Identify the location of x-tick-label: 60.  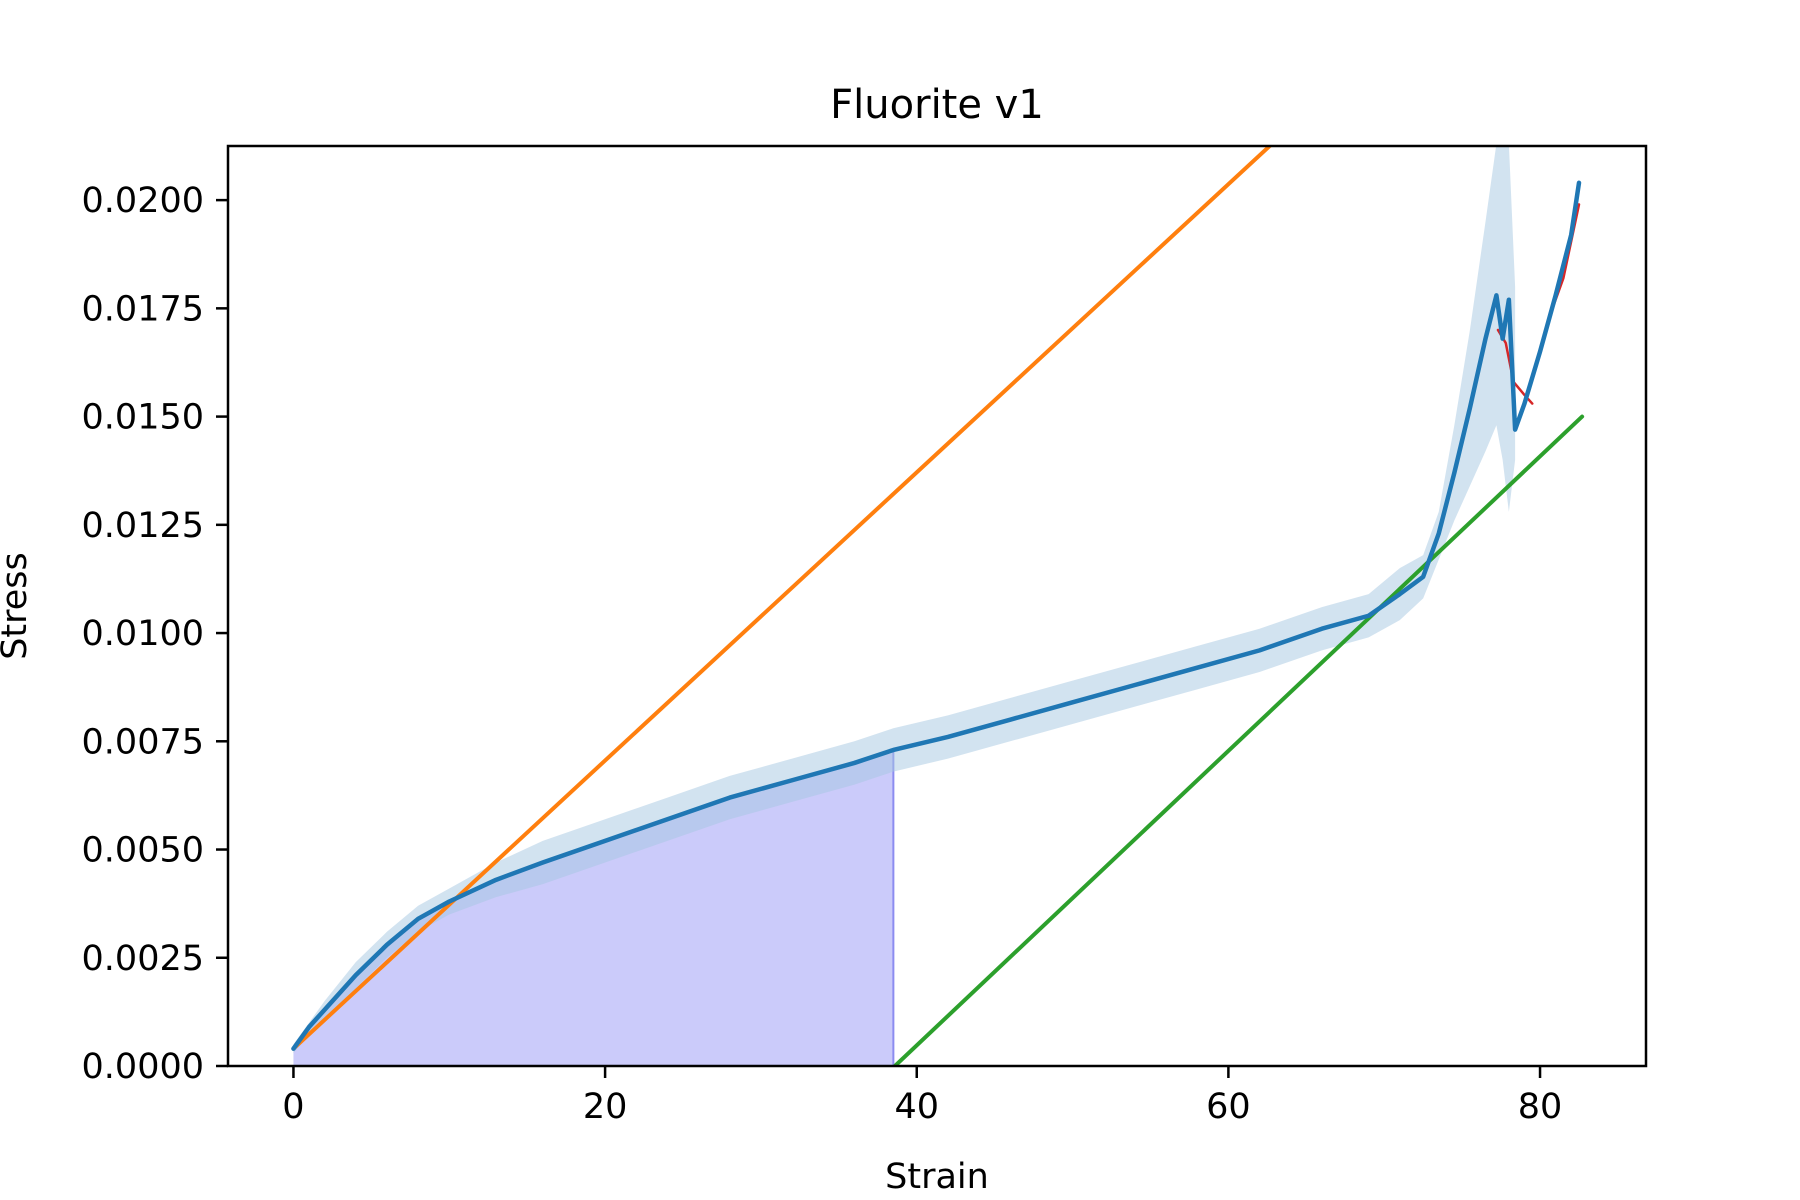
(1228, 1107).